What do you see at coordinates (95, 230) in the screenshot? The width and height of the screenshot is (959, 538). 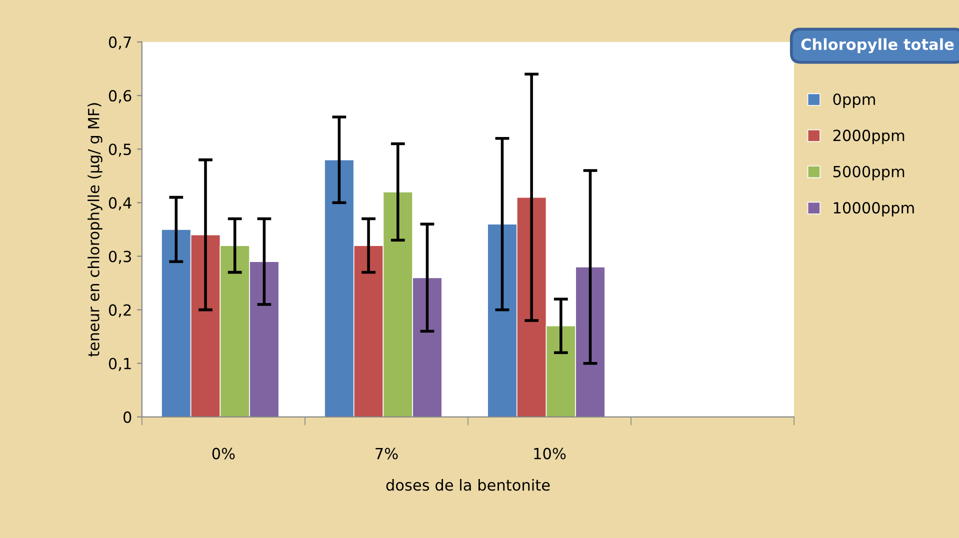 I see `y-axis-title: teneur en chlorophylle (µg/ g MF)` at bounding box center [95, 230].